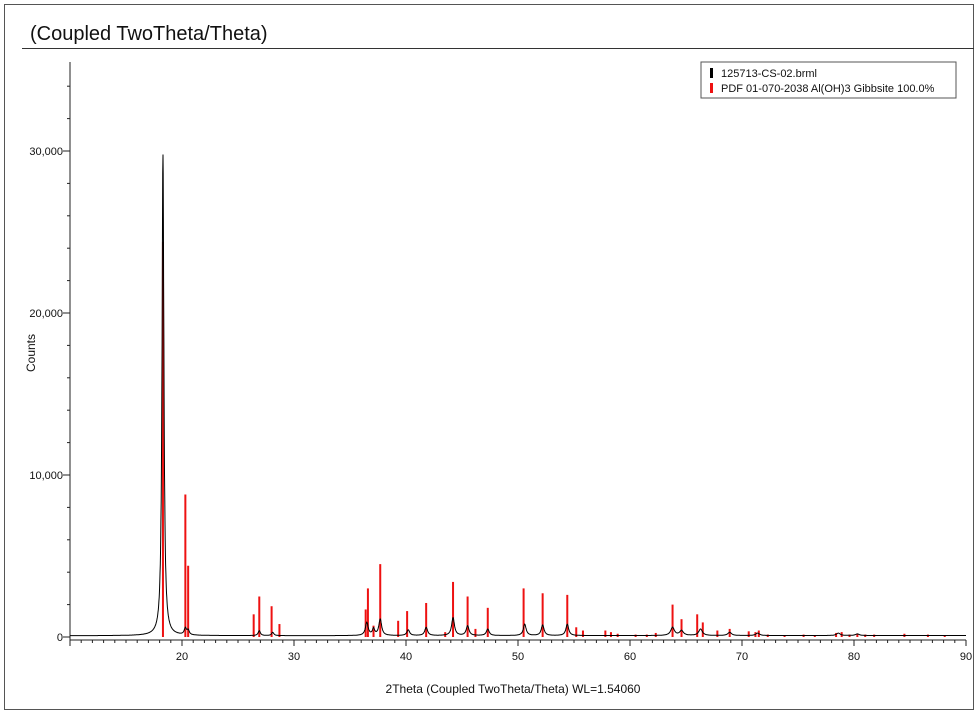  Describe the element at coordinates (46, 152) in the screenshot. I see `y-tick-label: 30,000` at that location.